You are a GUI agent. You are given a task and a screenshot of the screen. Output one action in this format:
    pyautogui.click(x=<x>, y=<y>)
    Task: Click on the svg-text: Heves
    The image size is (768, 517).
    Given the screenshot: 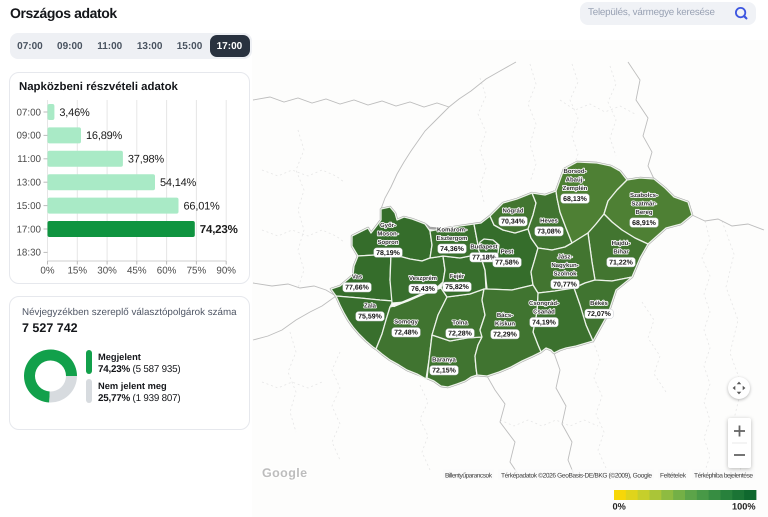 What is the action you would take?
    pyautogui.click(x=549, y=221)
    